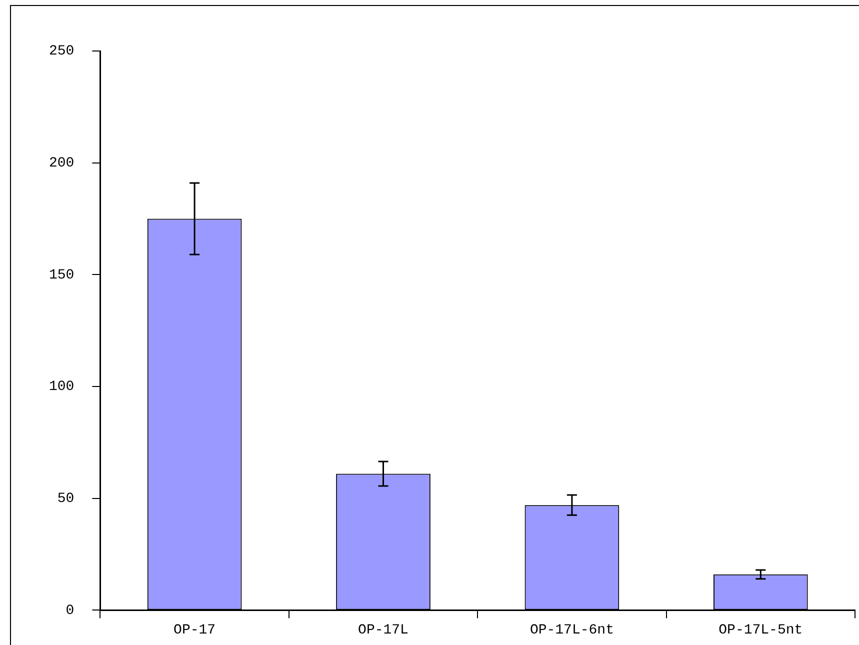 This screenshot has width=859, height=645. I want to click on y-tick-label: 0, so click(70, 610).